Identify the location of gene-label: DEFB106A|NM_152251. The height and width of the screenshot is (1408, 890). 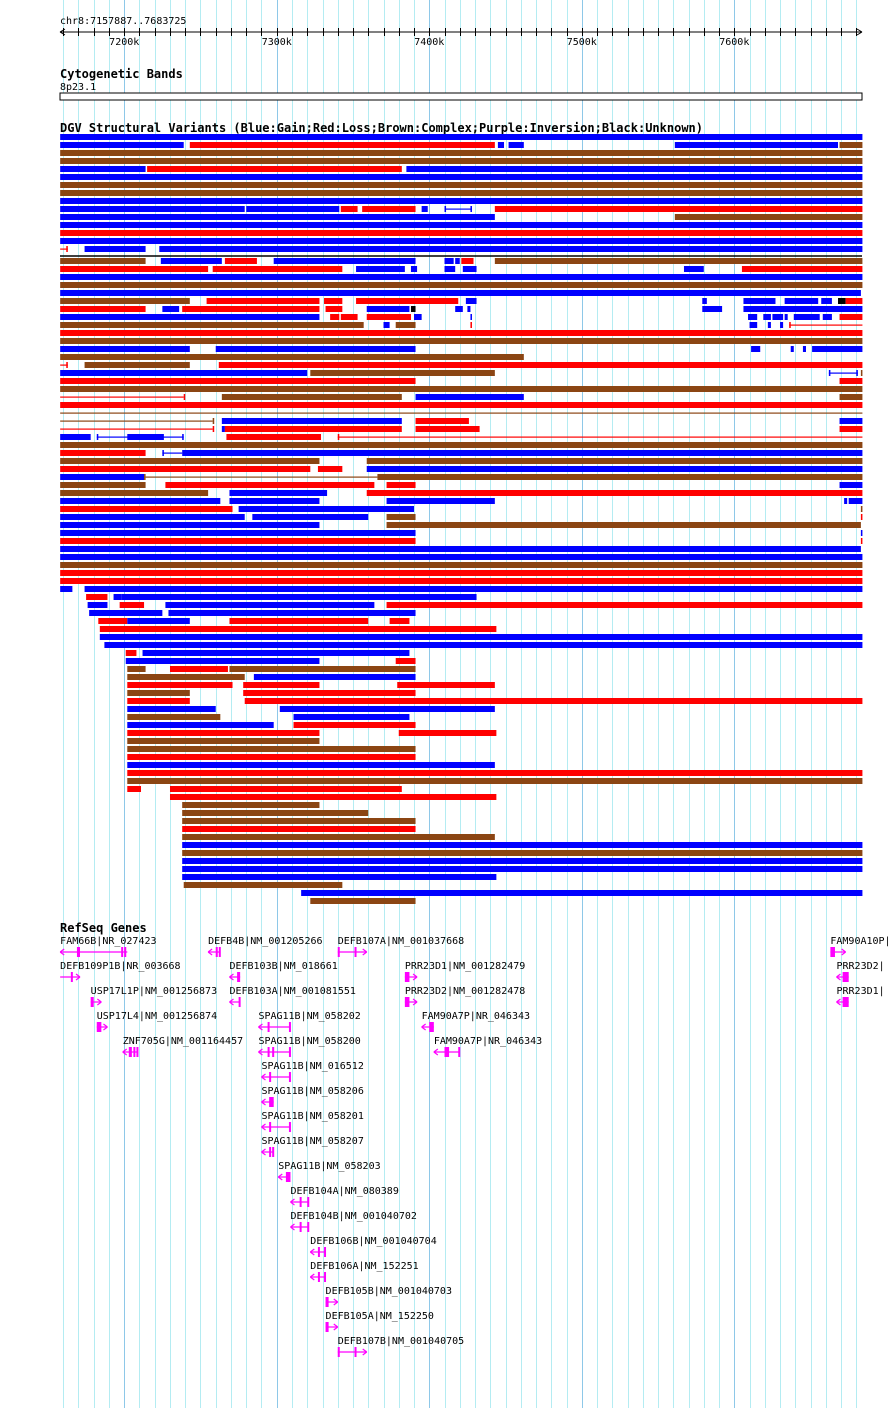
(364, 1266).